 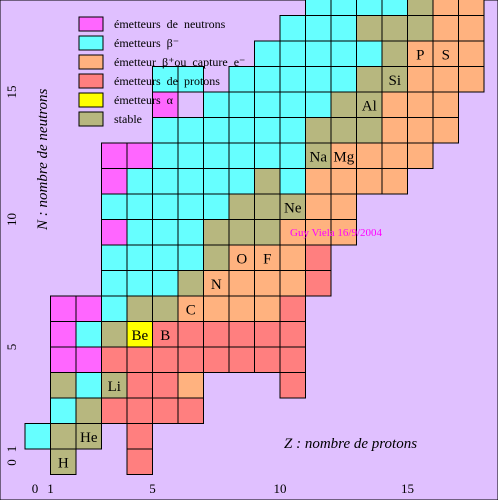 I want to click on element-label: Be, so click(x=139, y=336).